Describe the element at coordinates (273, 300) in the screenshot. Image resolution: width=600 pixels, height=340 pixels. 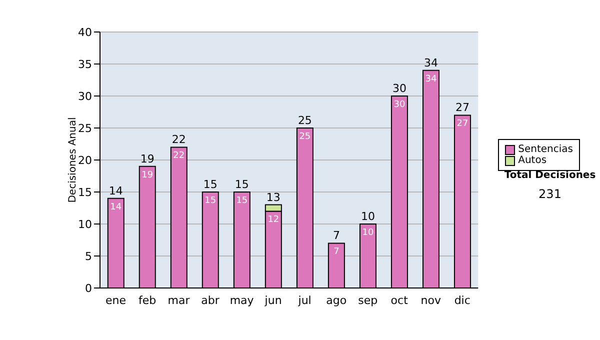
I see `x-tick-label: jun` at that location.